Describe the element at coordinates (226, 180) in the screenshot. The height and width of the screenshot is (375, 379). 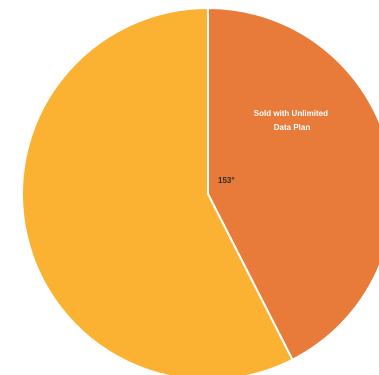
I see `angle-annotation: 153°` at that location.